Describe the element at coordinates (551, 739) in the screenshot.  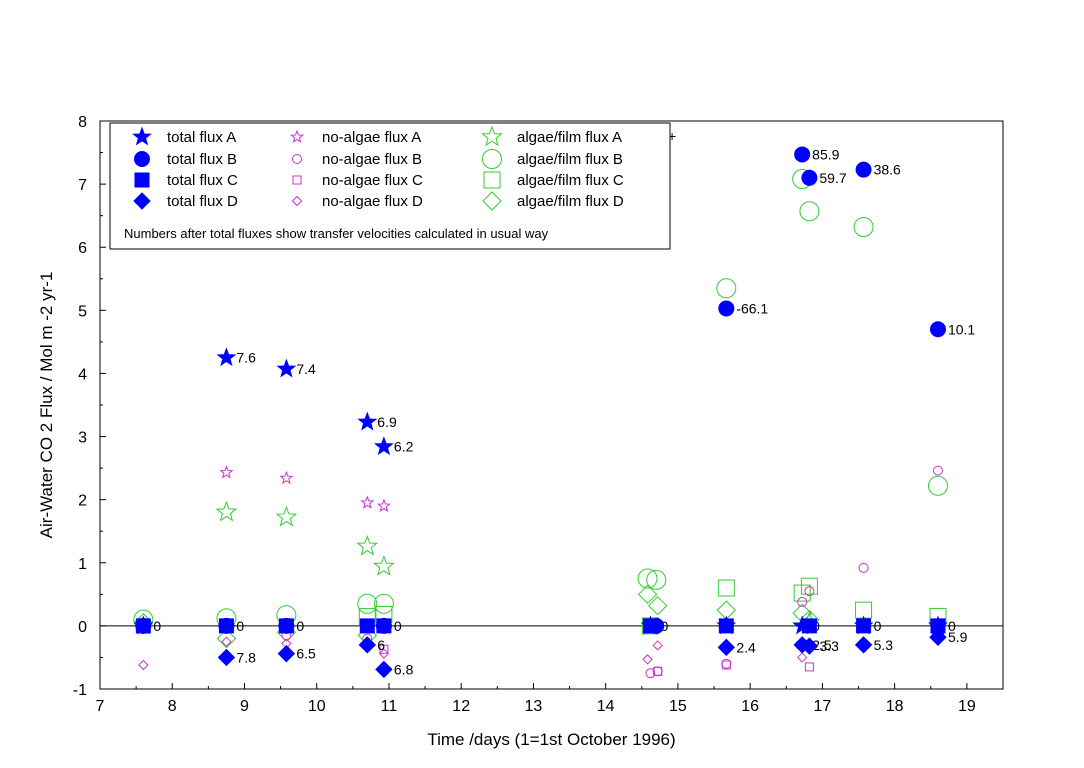
I see `x-axis-label: Time /days (1=1st October 1996)` at that location.